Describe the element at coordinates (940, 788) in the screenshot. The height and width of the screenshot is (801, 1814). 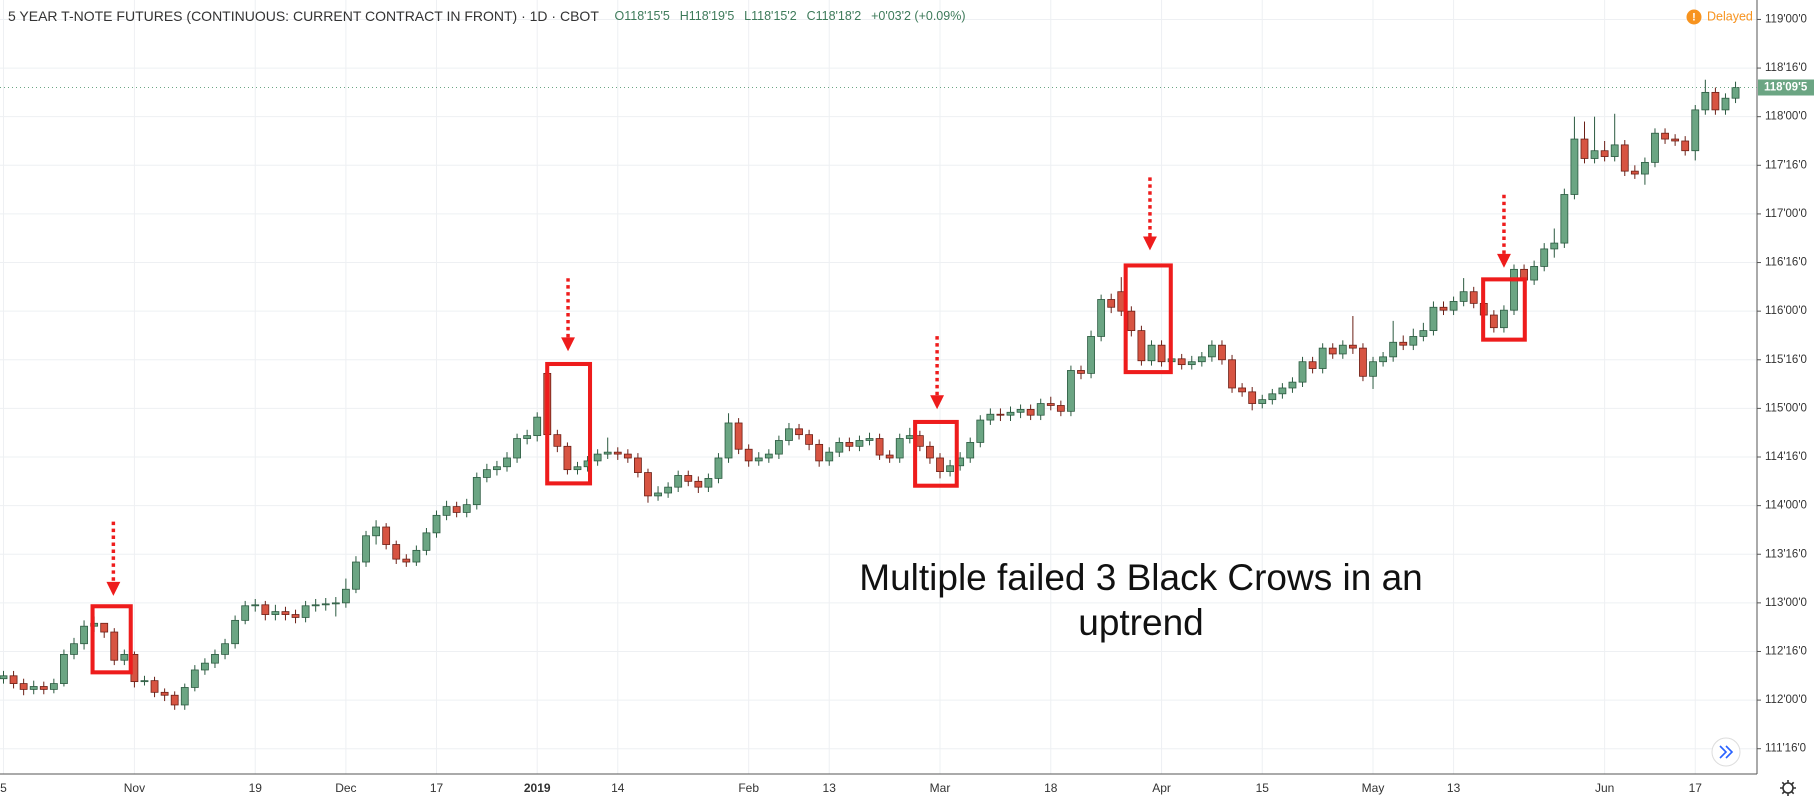
I see `x-tick-label: Mar` at that location.